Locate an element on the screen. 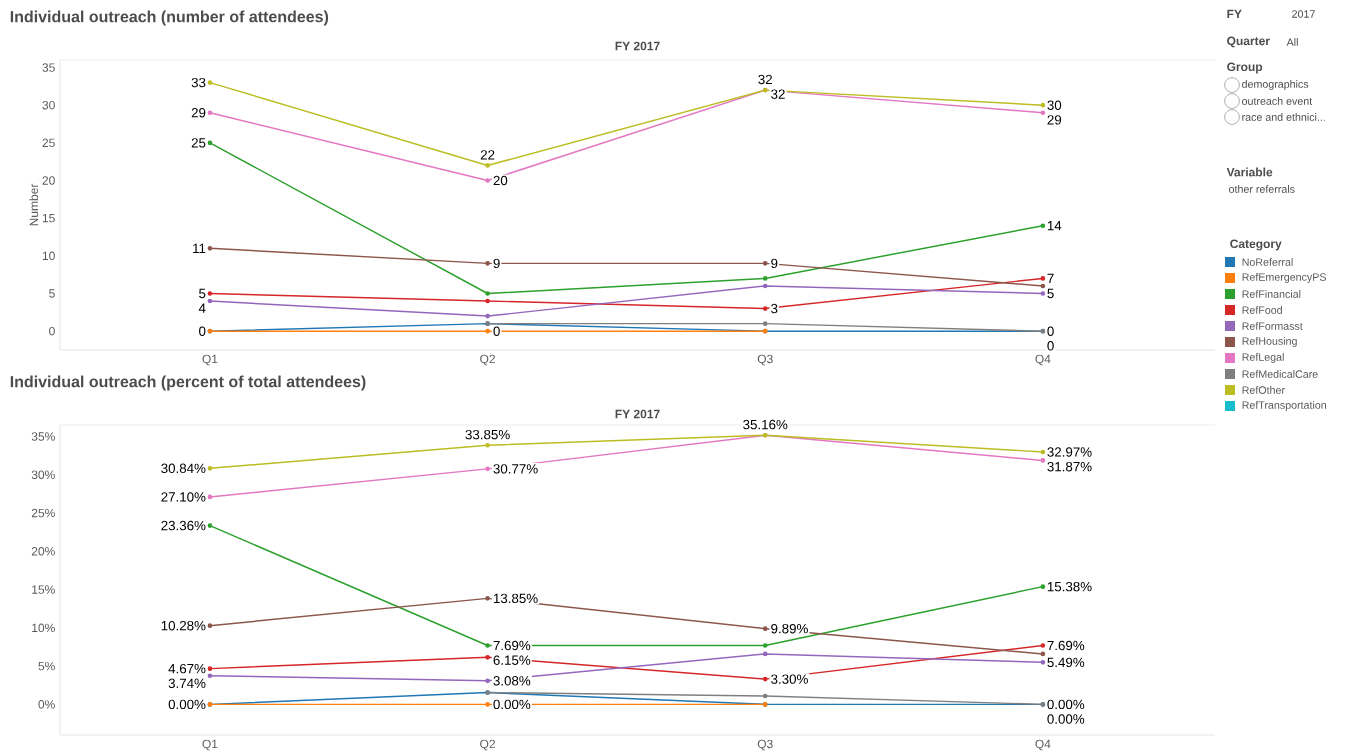 This screenshot has width=1356, height=755. data-label: 3.74% is located at coordinates (187, 683).